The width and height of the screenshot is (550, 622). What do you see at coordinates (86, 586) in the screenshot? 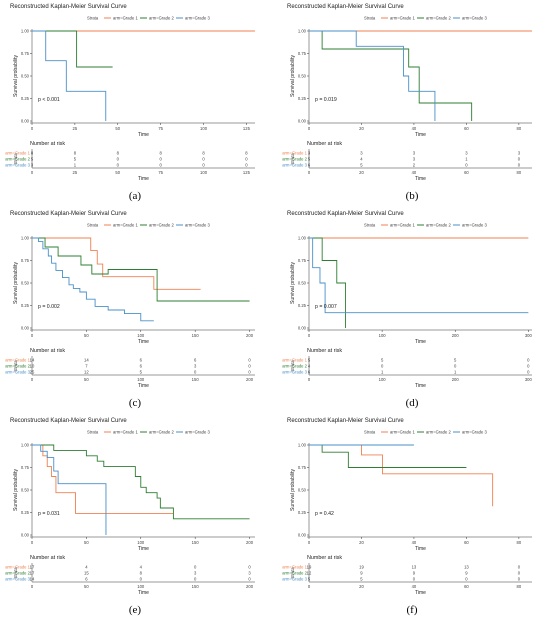
I see `risk-x-tick-label: 50` at bounding box center [86, 586].